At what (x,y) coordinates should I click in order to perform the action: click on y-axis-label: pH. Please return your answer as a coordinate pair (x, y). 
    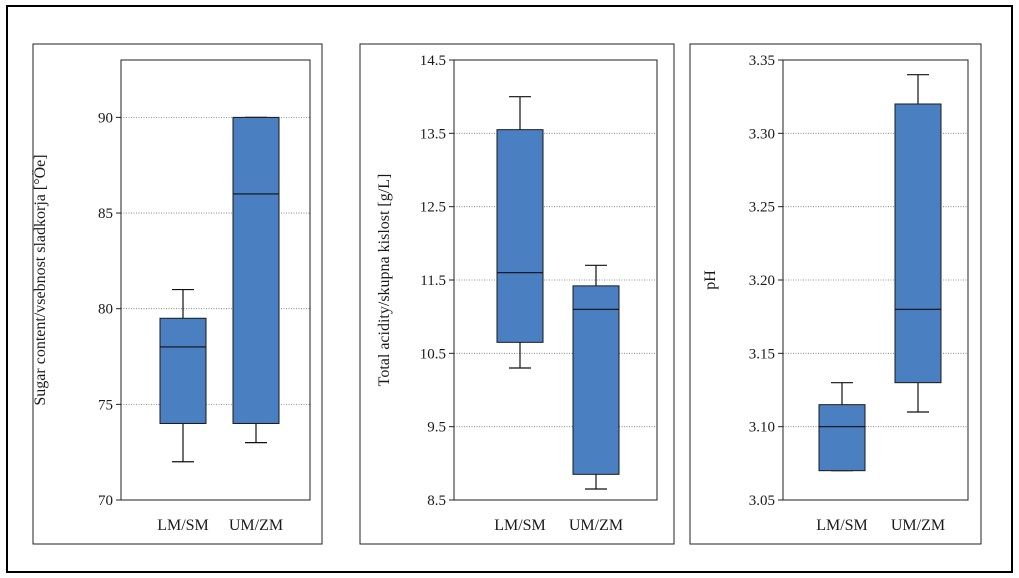
    Looking at the image, I should click on (710, 280).